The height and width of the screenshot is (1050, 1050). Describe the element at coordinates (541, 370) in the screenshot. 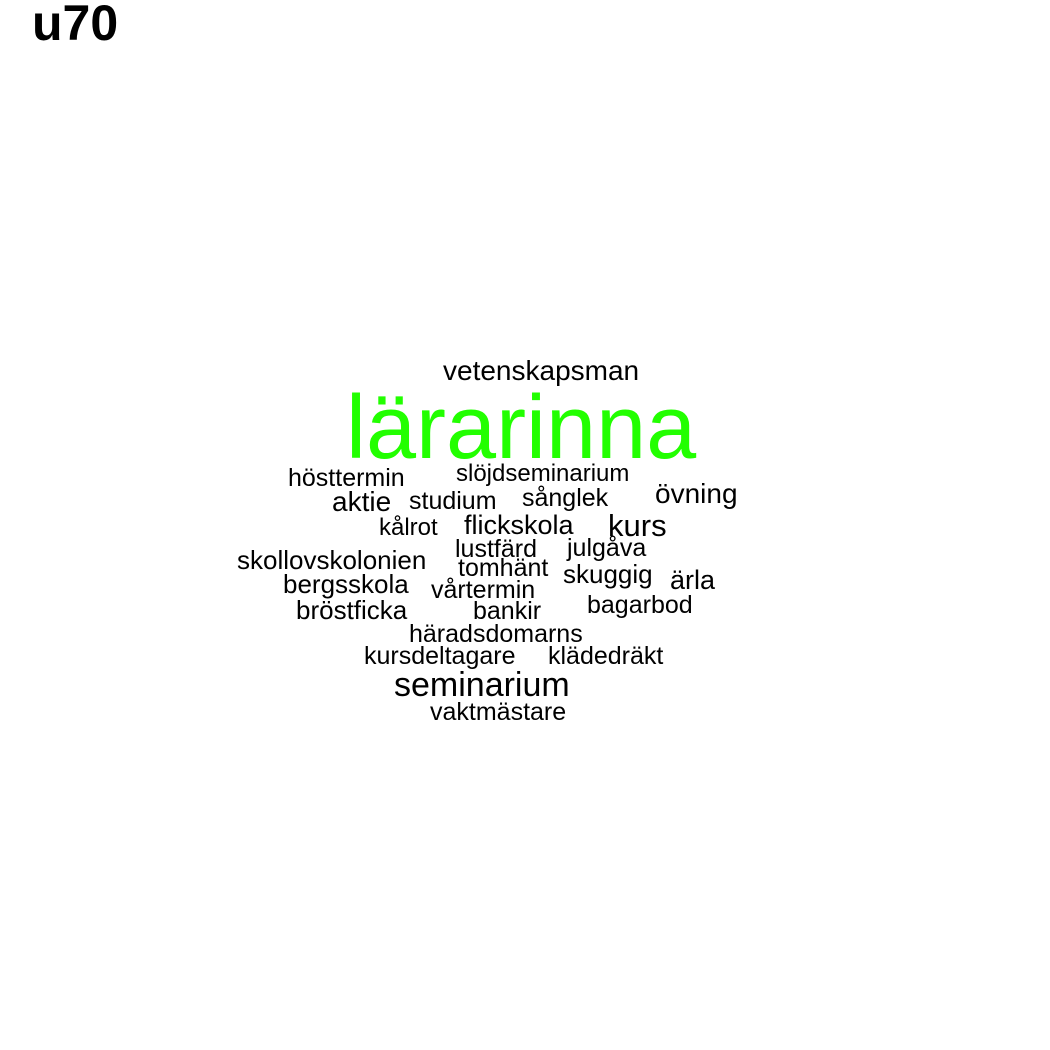

I see `word-vetenskapsman: vetenskapsman` at that location.